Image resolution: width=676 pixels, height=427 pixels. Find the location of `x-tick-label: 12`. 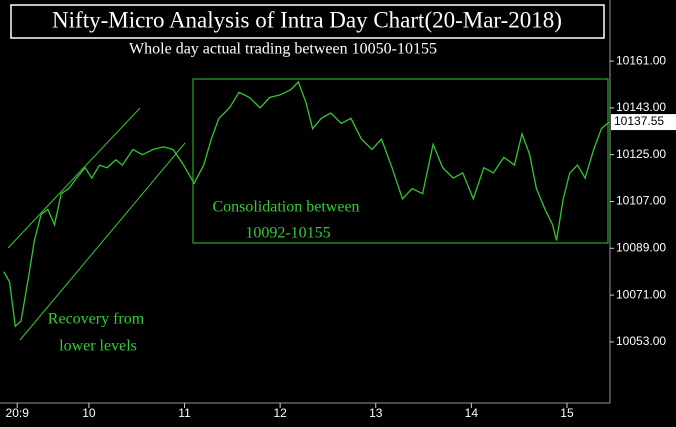

x-tick-label: 12 is located at coordinates (280, 413).